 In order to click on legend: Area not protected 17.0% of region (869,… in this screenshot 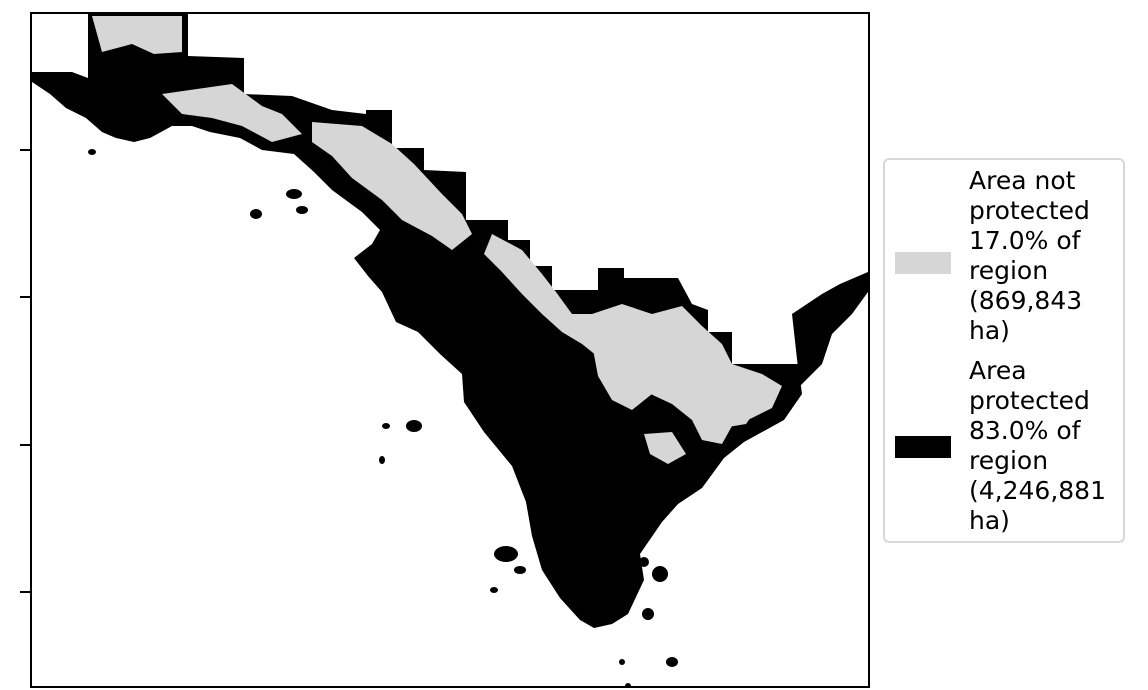, I will do `click(1004, 350)`.